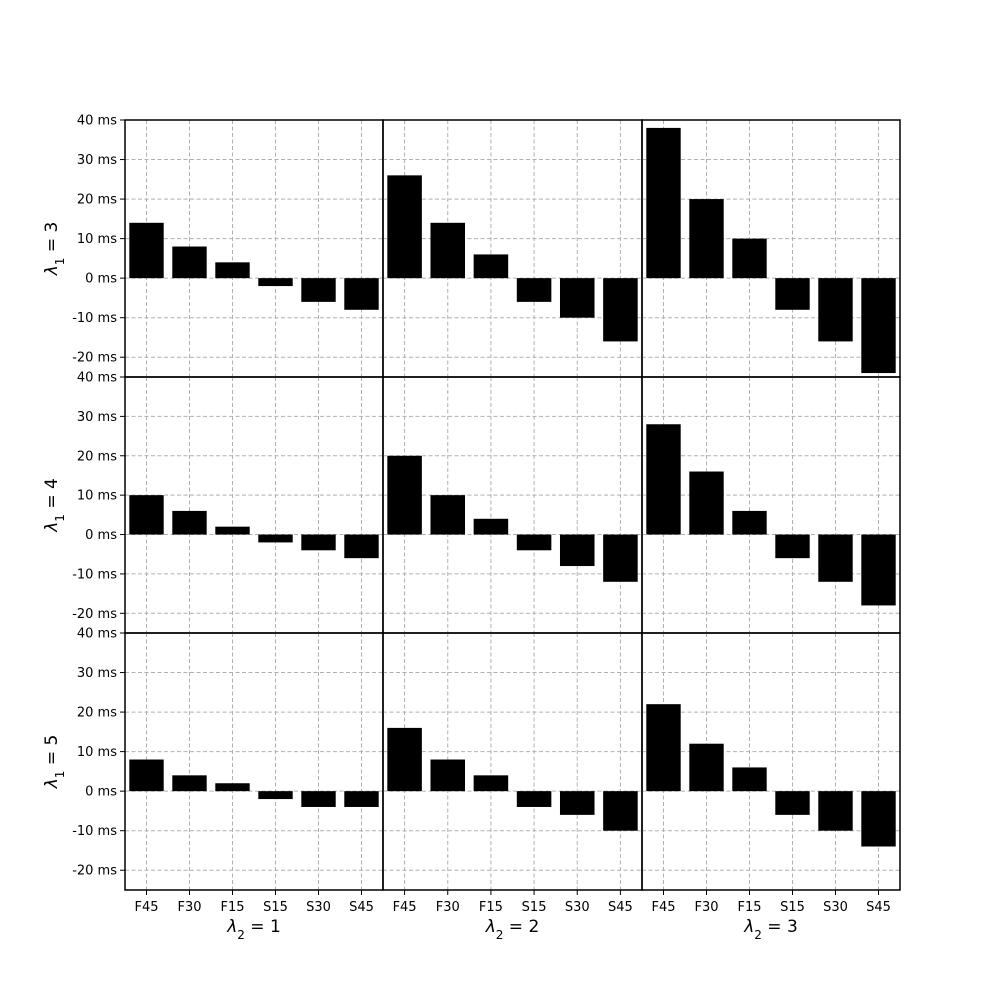 The width and height of the screenshot is (1000, 1000). I want to click on subplot-r3-c2: F45 F30 F15 S15 S30 S45, so click(512, 773).